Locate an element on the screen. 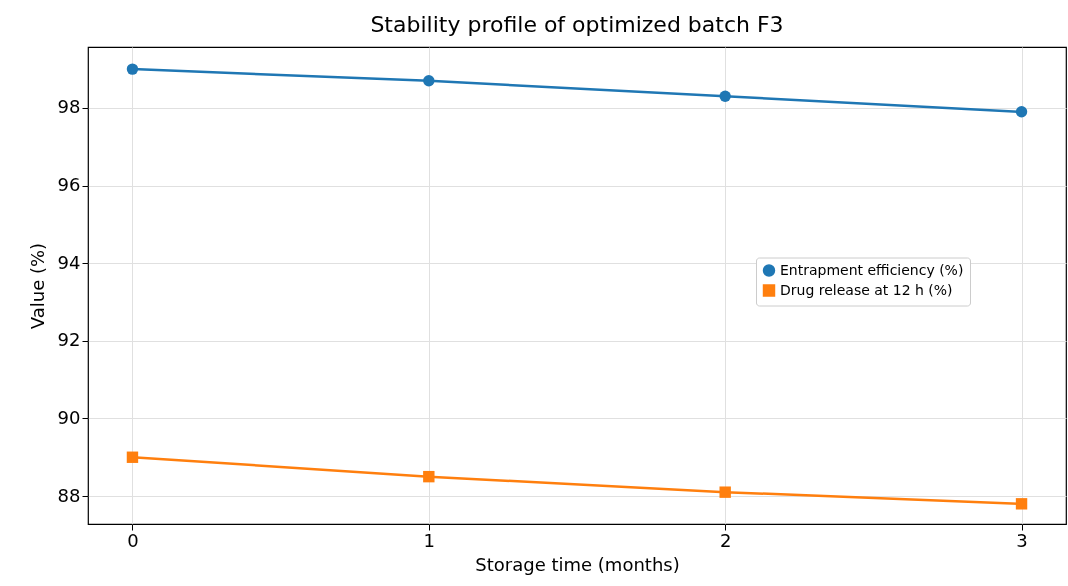 The height and width of the screenshot is (586, 1068). y-tick-label: 94 is located at coordinates (69, 262).